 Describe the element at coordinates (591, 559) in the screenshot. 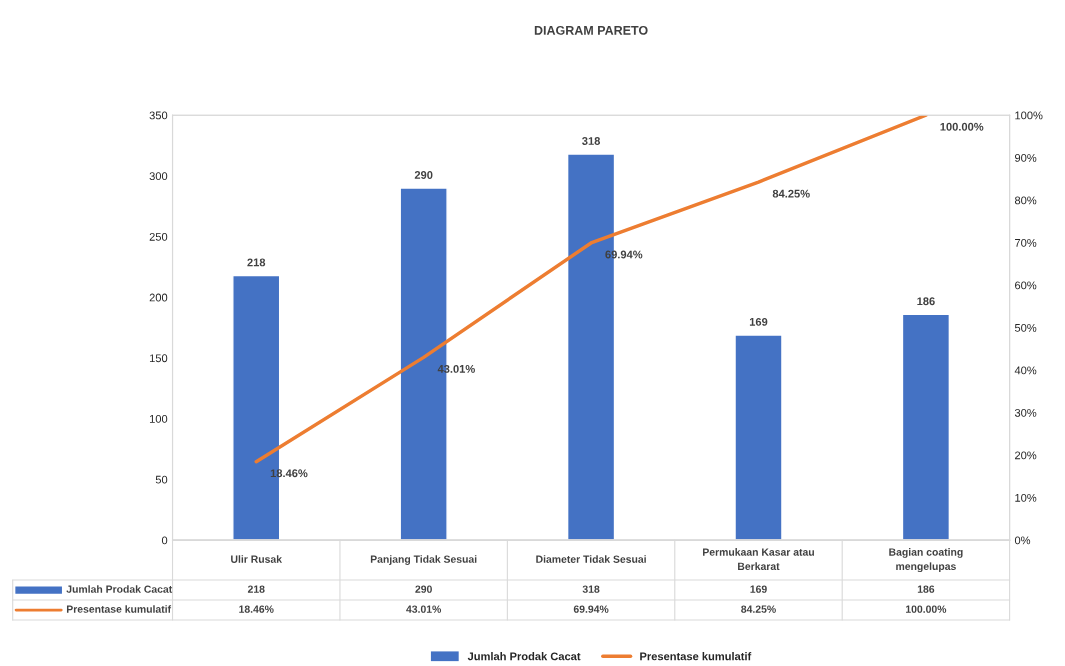

I see `x-tick-label: Diameter Tidak Sesuai` at that location.